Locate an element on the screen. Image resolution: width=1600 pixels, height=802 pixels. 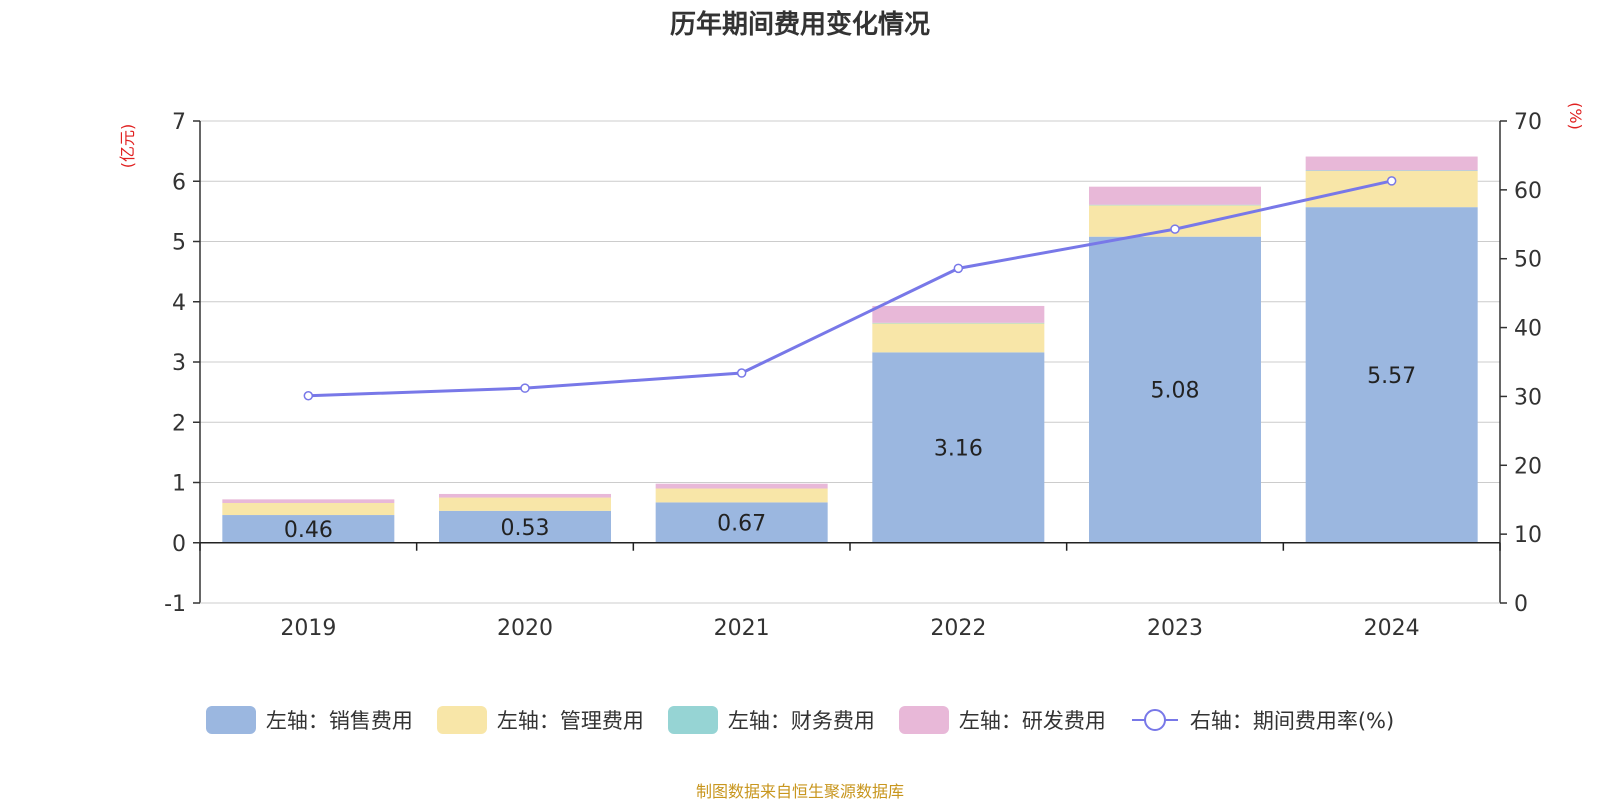
bar-value-label: 0.53 is located at coordinates (525, 528).